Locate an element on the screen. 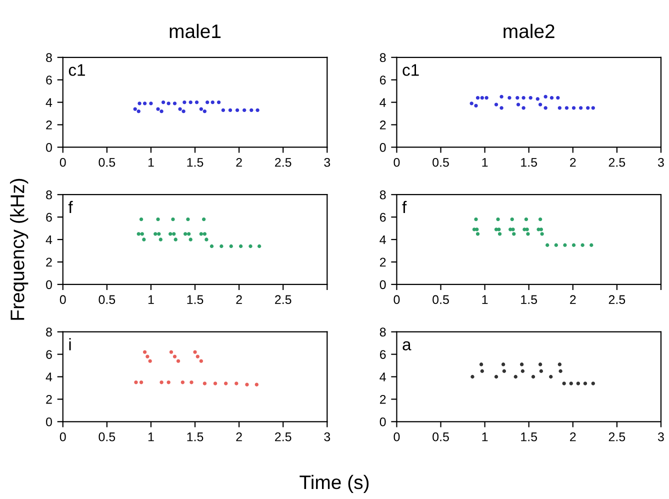 The image size is (669, 499). y-tick-label: 4 is located at coordinates (383, 239).